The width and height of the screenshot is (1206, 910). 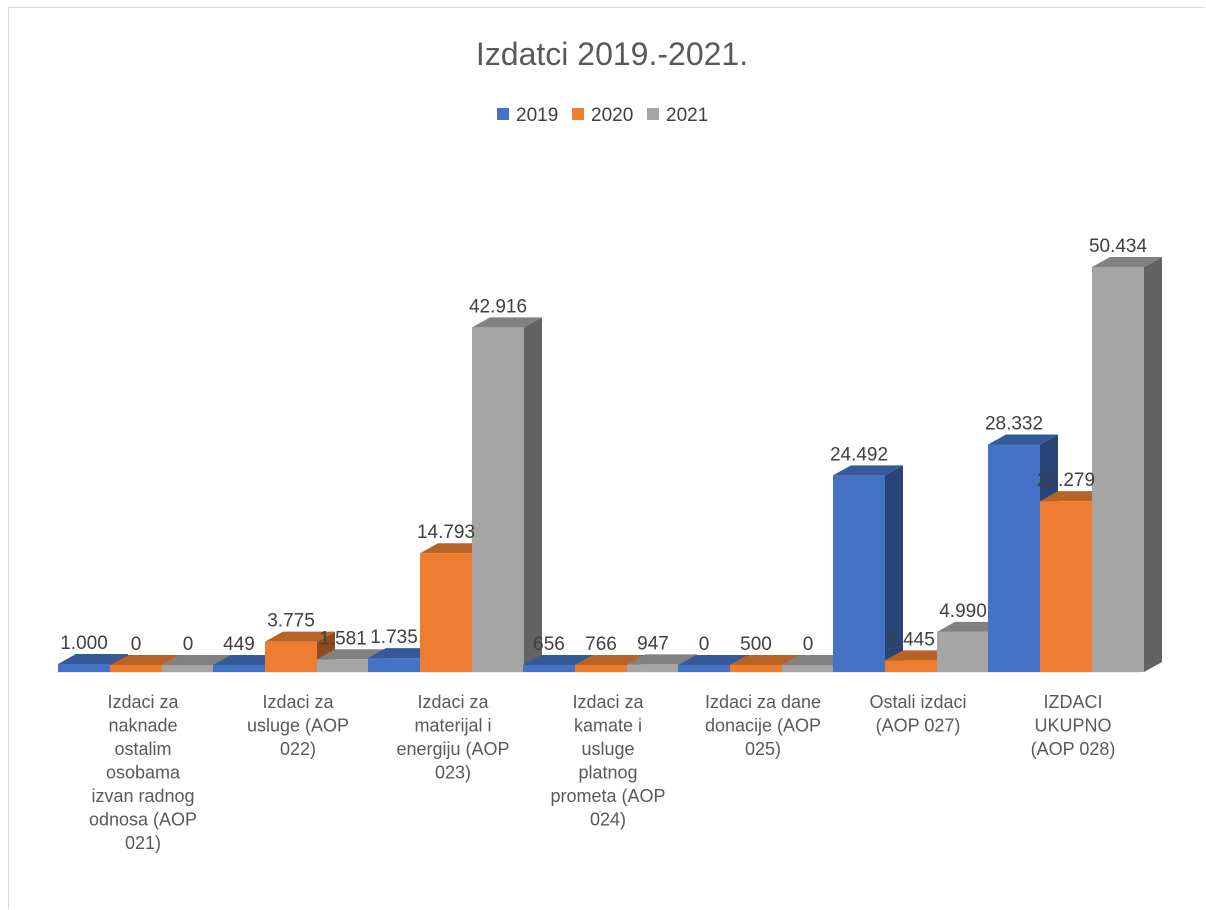 I want to click on data-label-2021-2: 42.916, so click(x=498, y=306).